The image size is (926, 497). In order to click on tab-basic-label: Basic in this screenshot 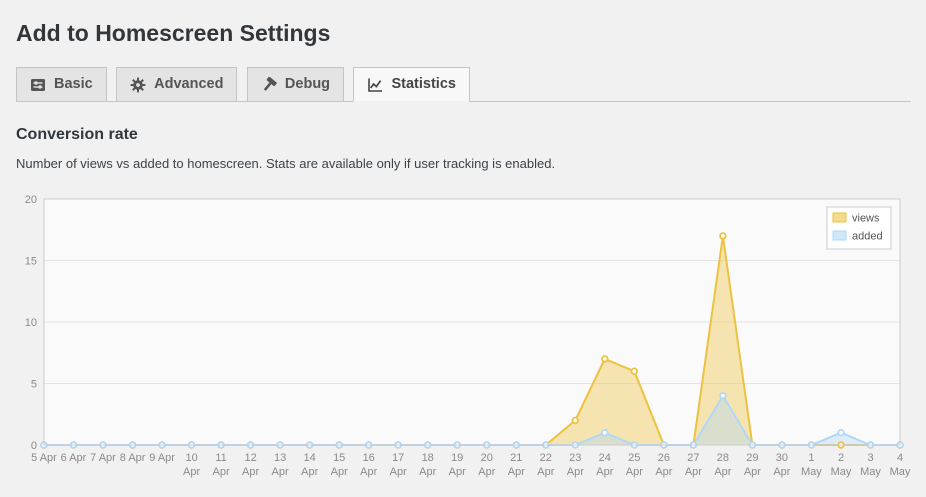, I will do `click(73, 83)`.